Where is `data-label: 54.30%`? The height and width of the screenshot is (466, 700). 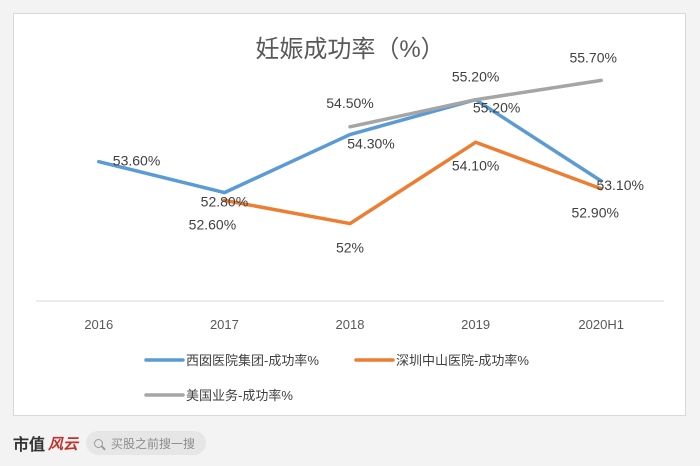 data-label: 54.30% is located at coordinates (370, 144).